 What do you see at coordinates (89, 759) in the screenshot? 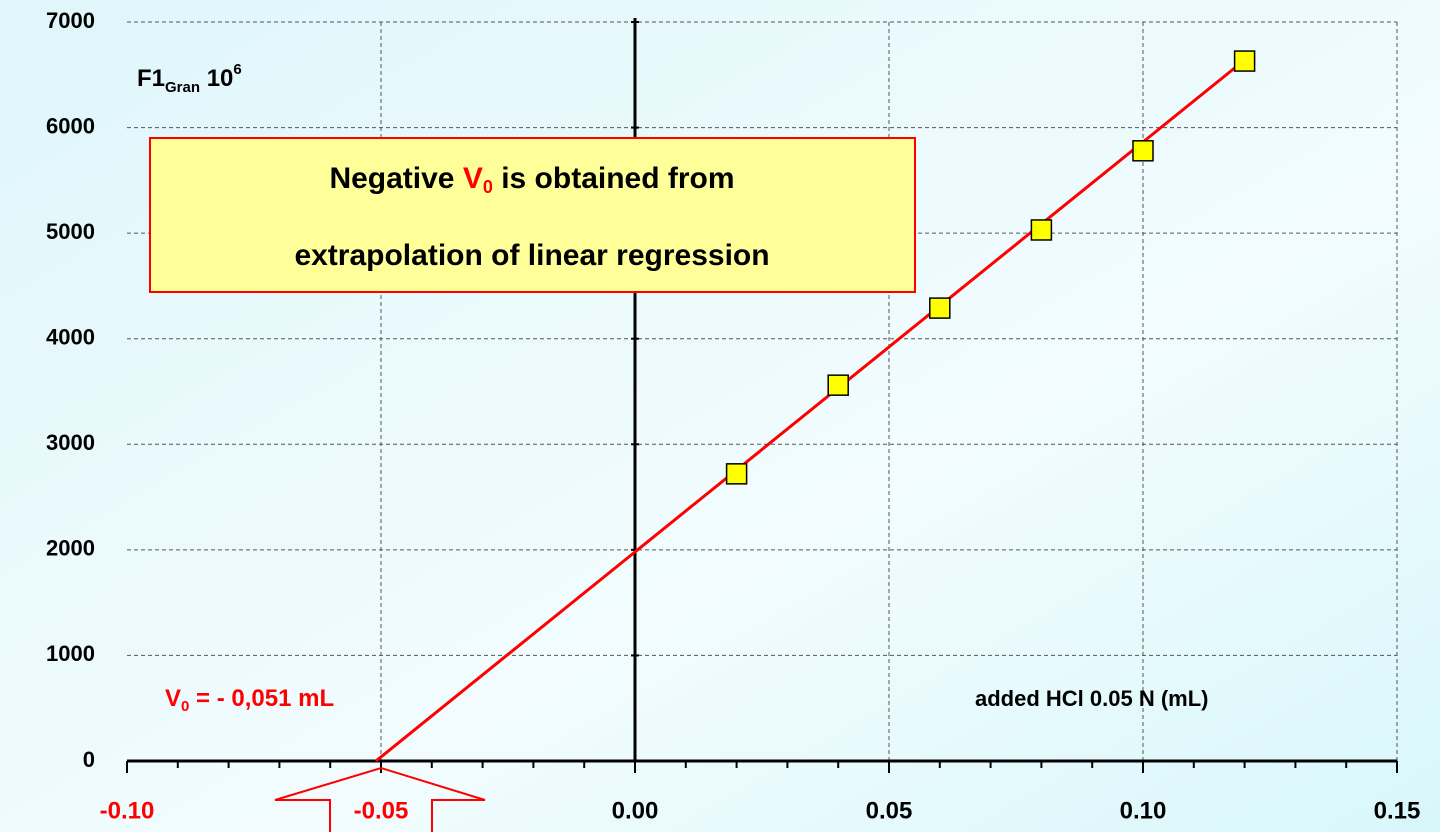
I see `y-tick-label: 0` at bounding box center [89, 759].